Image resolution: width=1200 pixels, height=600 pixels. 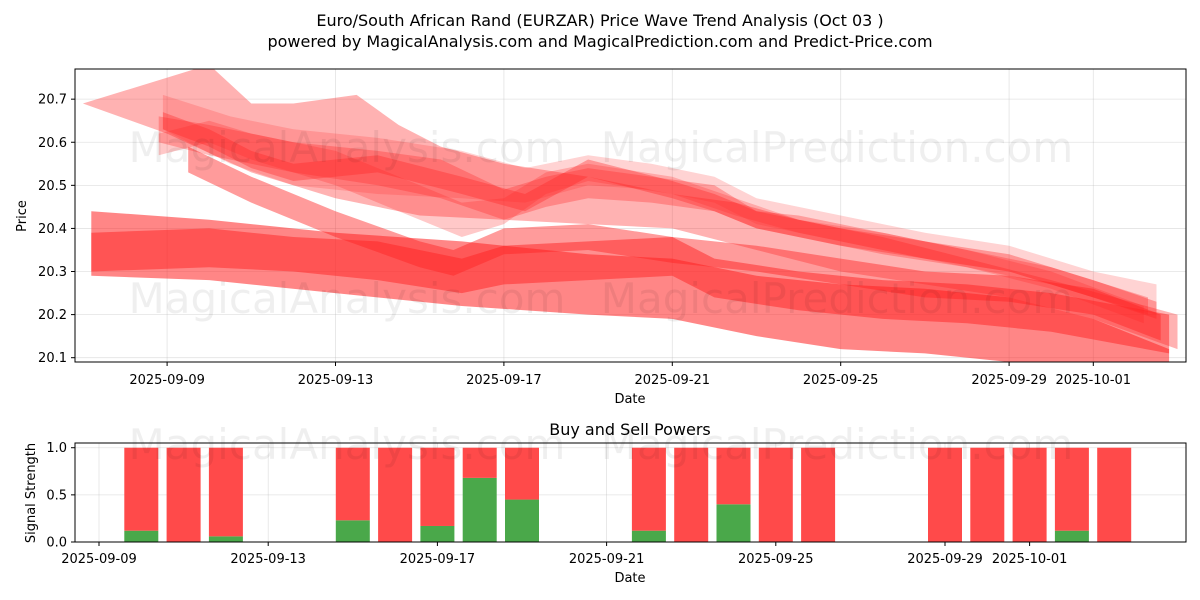 What do you see at coordinates (841, 380) in the screenshot?
I see `price-xtick-label-4: 2025-09-25` at bounding box center [841, 380].